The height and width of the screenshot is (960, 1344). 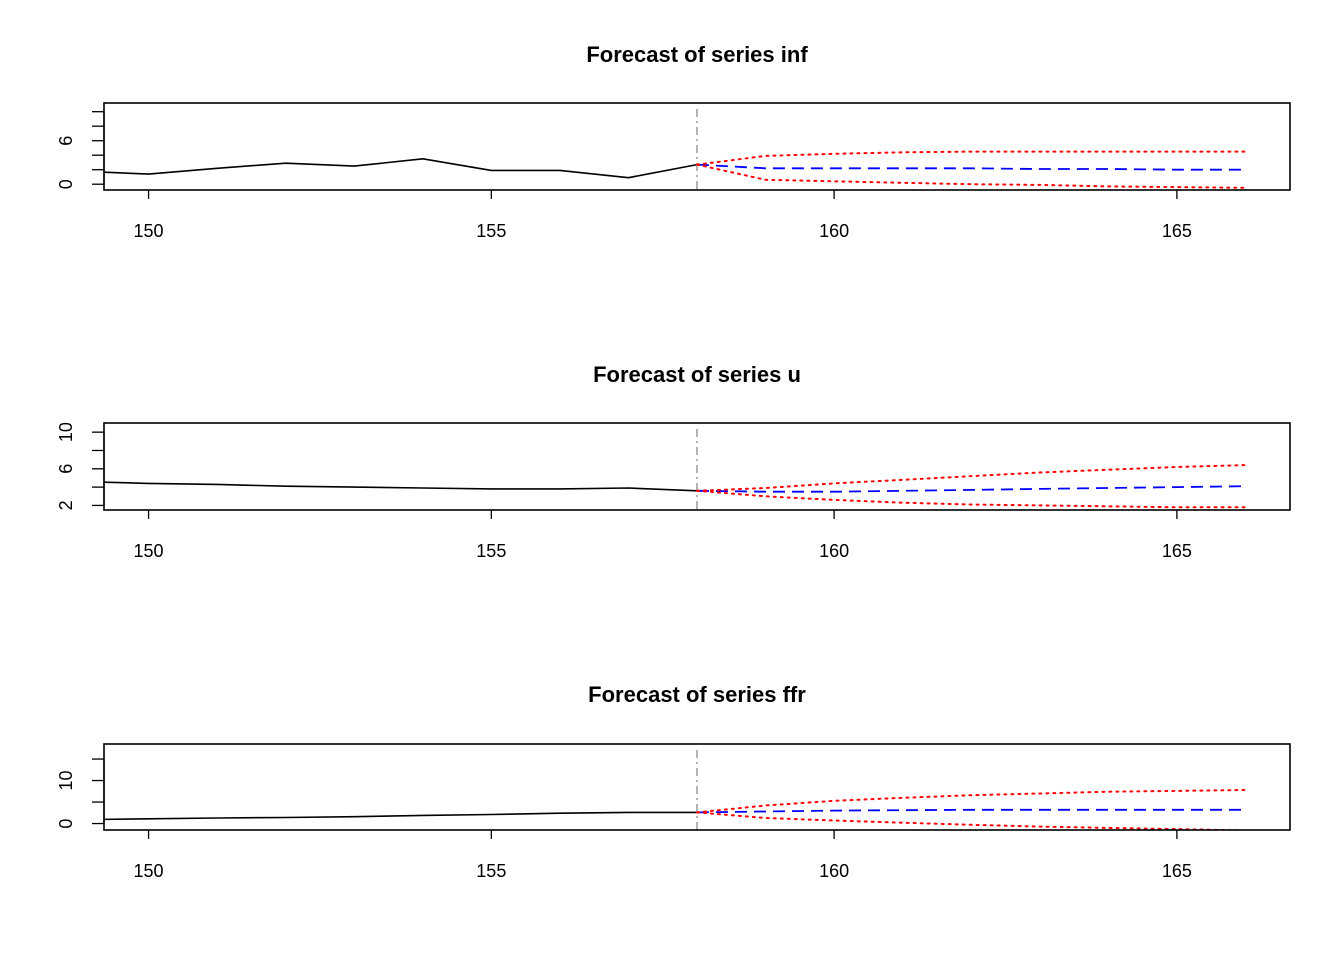 I want to click on chart-title: Forecast of series ffr, so click(x=697, y=694).